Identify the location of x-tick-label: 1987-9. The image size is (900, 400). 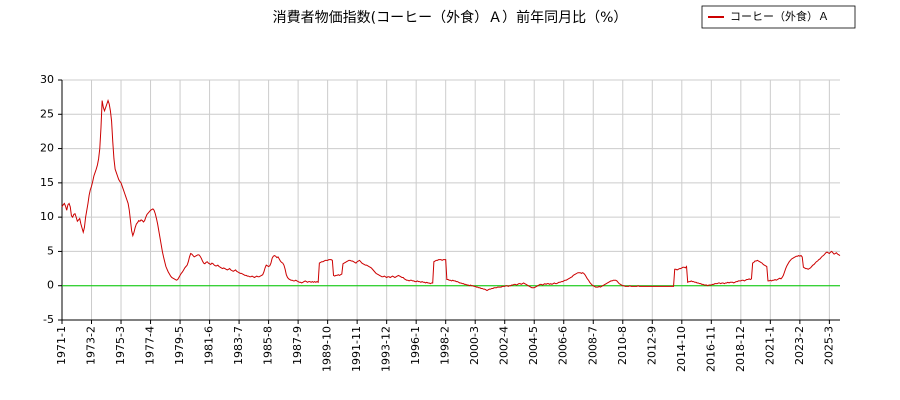
(297, 345).